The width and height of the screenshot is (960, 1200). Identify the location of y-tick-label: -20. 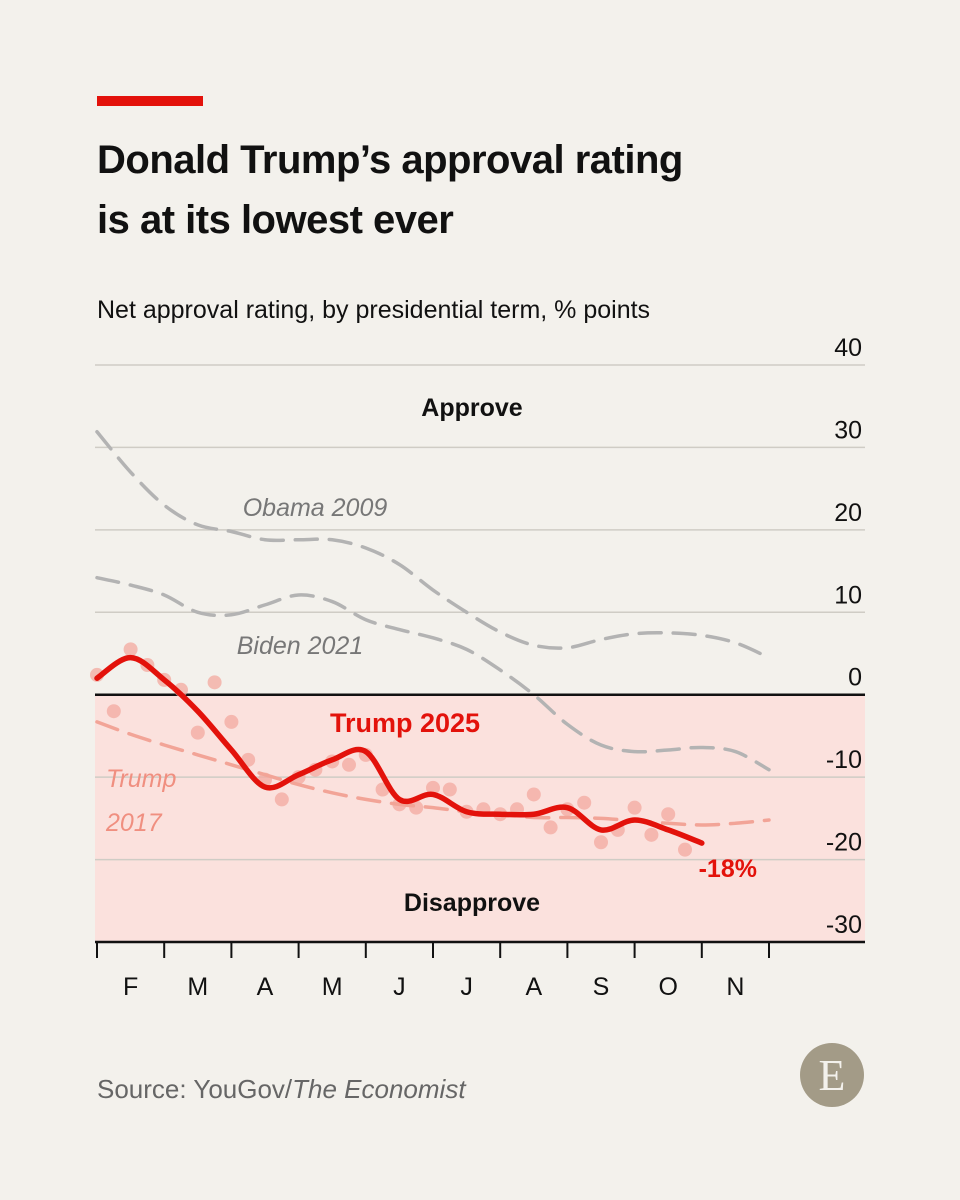
(844, 843).